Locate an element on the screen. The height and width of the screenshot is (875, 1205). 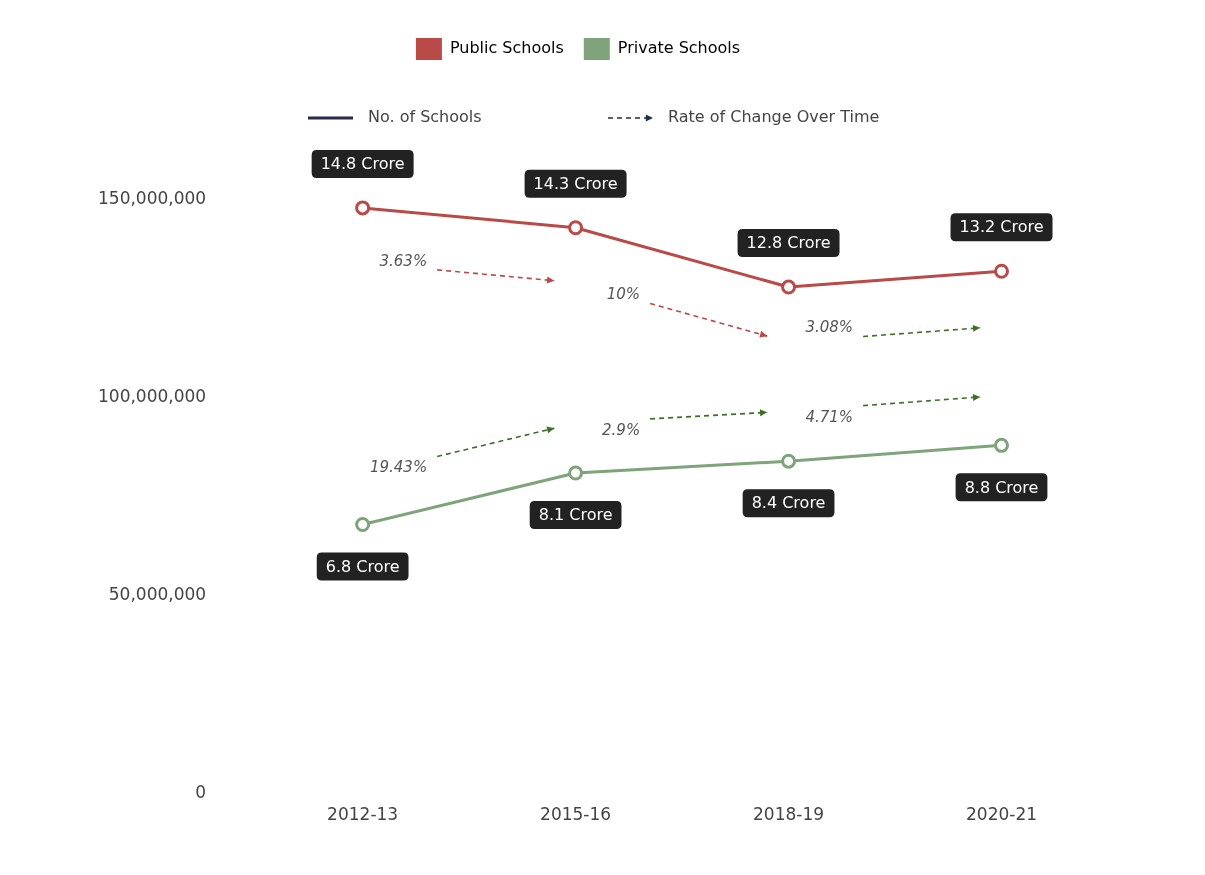
annotation: 14.8 Crore is located at coordinates (362, 164).